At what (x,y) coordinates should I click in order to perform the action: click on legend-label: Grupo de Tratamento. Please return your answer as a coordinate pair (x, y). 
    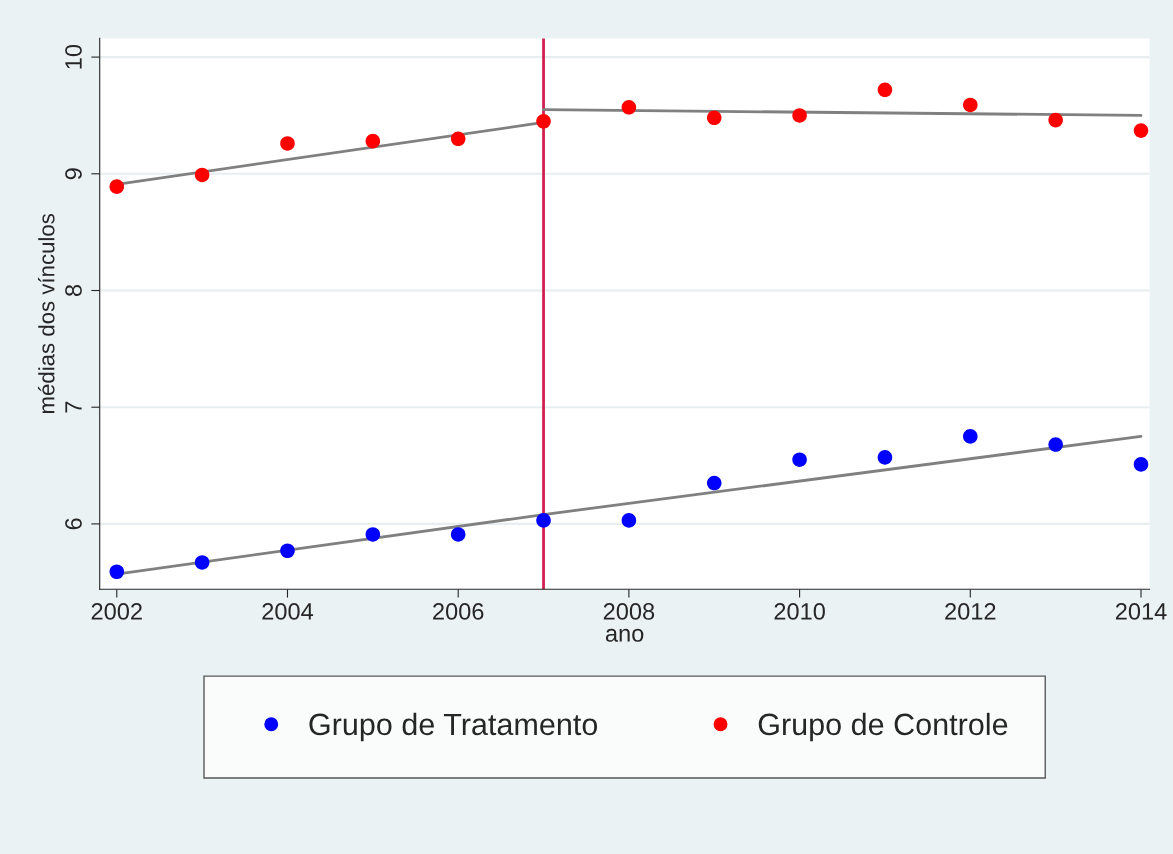
    Looking at the image, I should click on (453, 727).